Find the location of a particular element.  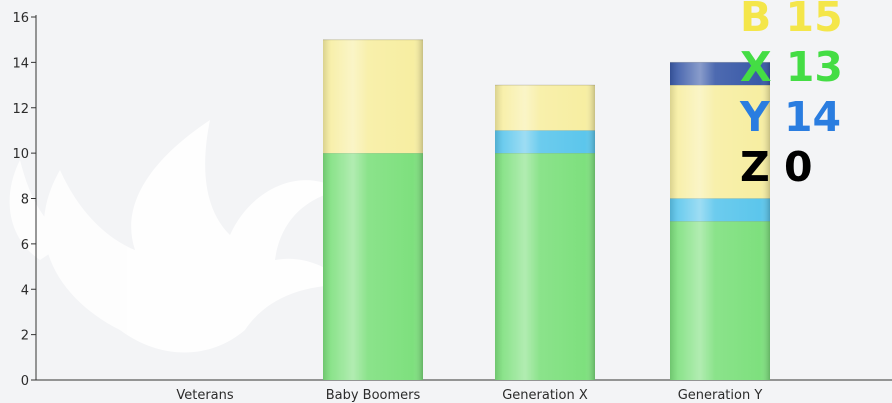

legend-item: X 13 is located at coordinates (791, 67).